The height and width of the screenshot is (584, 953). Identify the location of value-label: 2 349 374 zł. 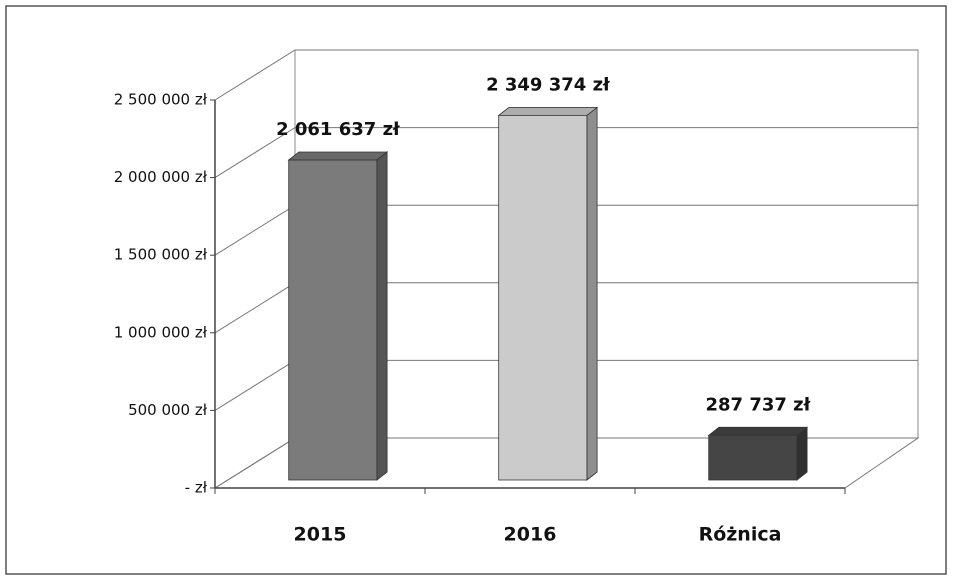
(548, 84).